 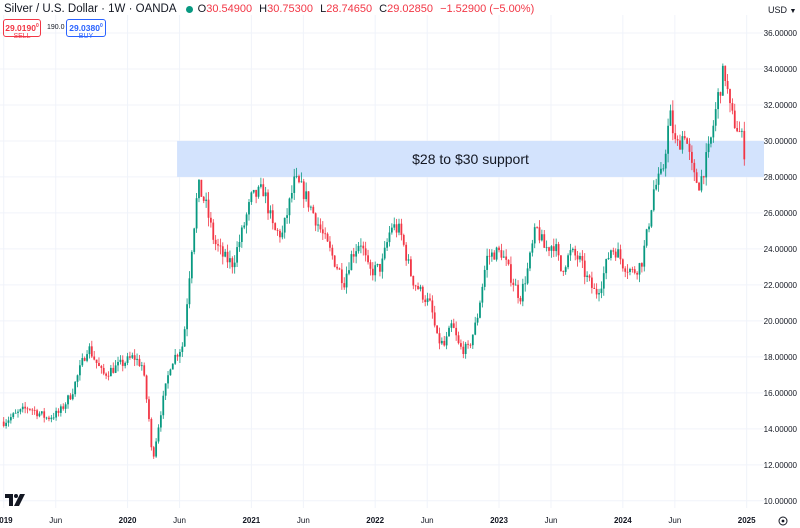 What do you see at coordinates (15, 500) in the screenshot?
I see `tradingview-logo-icon` at bounding box center [15, 500].